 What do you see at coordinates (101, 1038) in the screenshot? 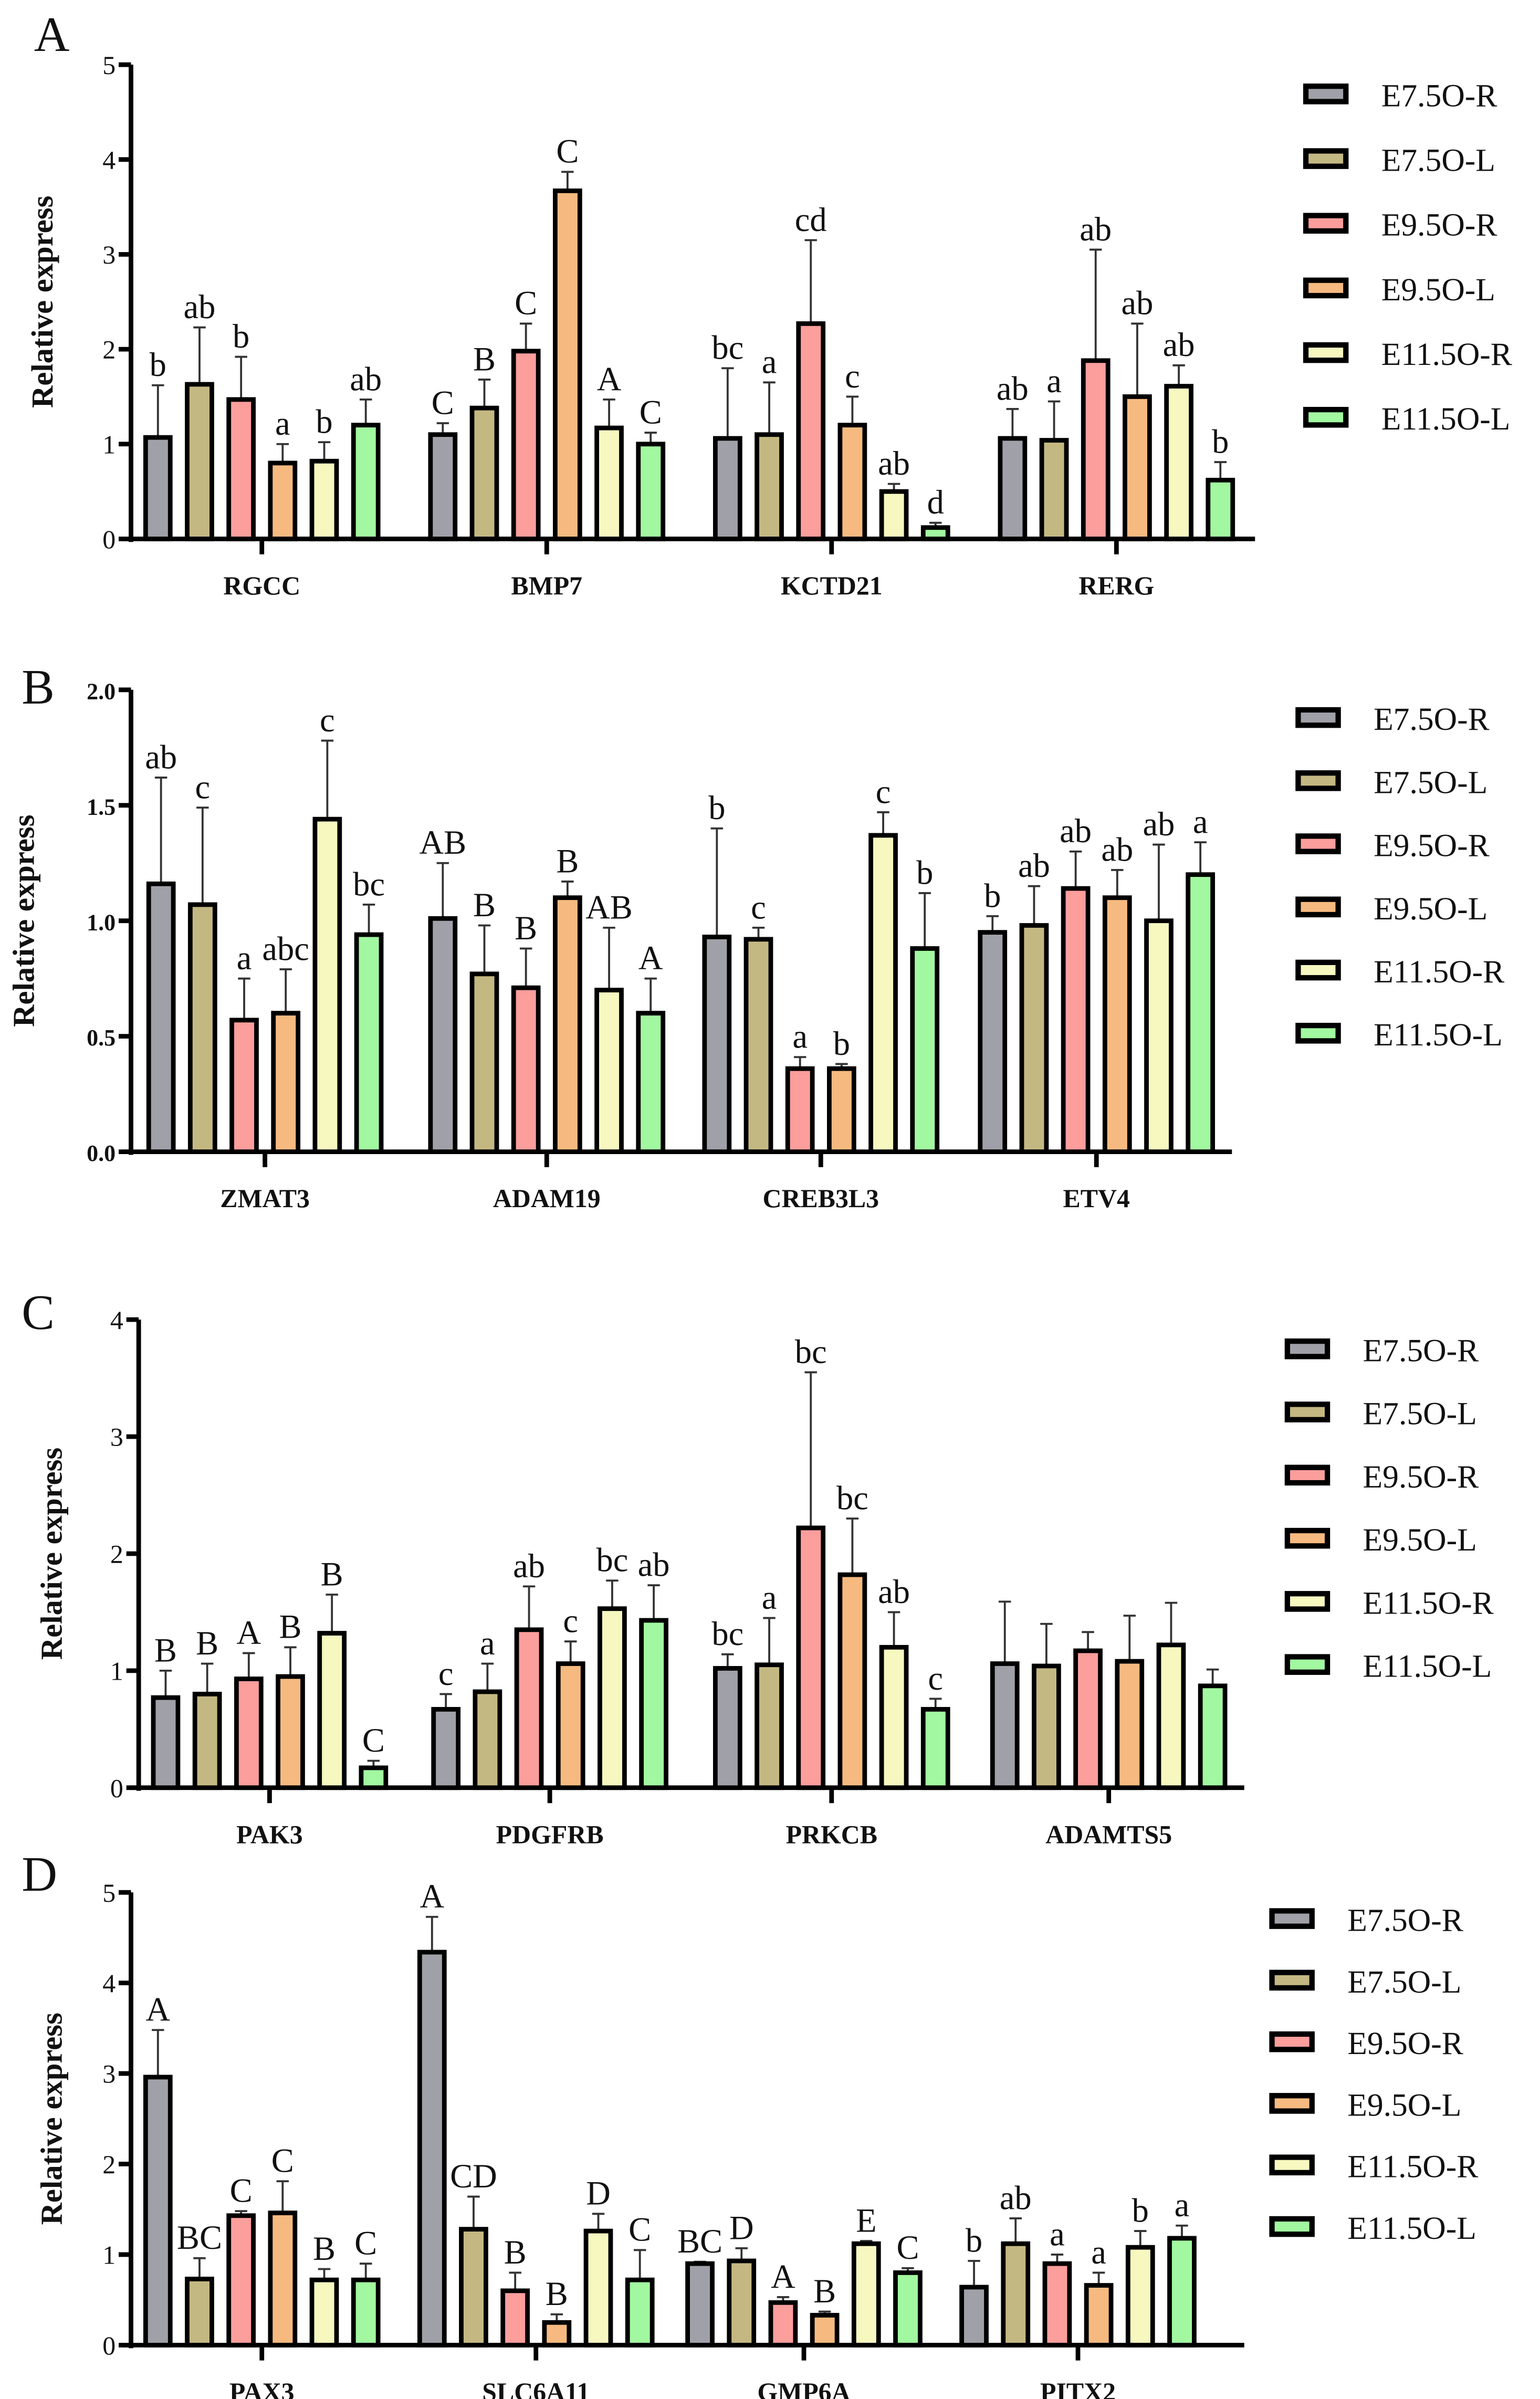
I see `y-tick-label: 0.5` at bounding box center [101, 1038].